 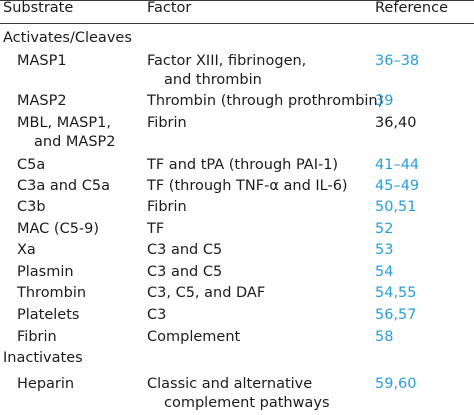 What do you see at coordinates (31, 207) in the screenshot?
I see `substrate-cell: C3b` at bounding box center [31, 207].